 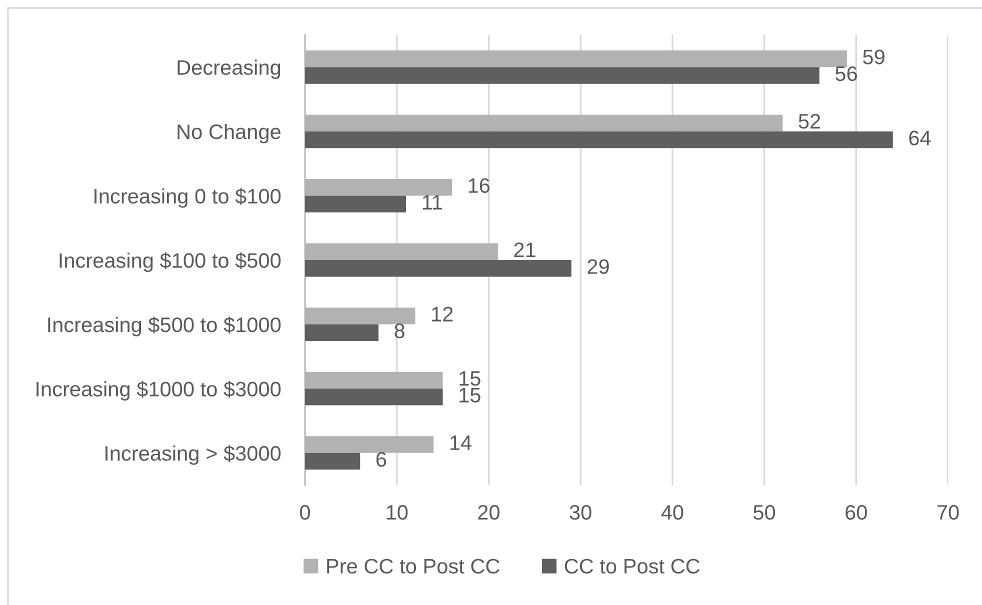 What do you see at coordinates (581, 512) in the screenshot?
I see `x-tick-label: 30` at bounding box center [581, 512].